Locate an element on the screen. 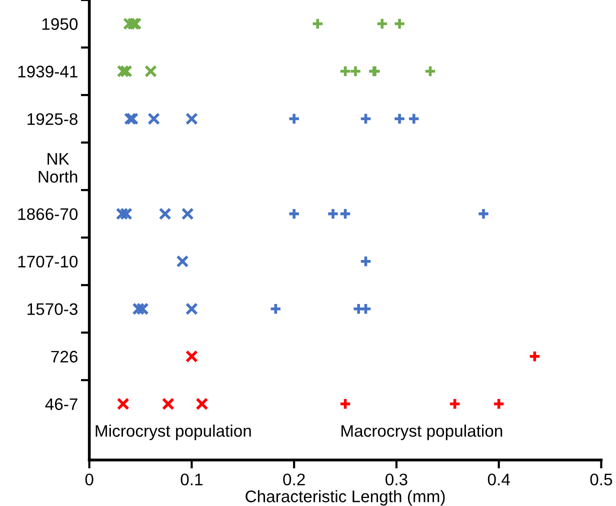 This screenshot has width=616, height=506. x-tick-label: 0.3 is located at coordinates (397, 480).